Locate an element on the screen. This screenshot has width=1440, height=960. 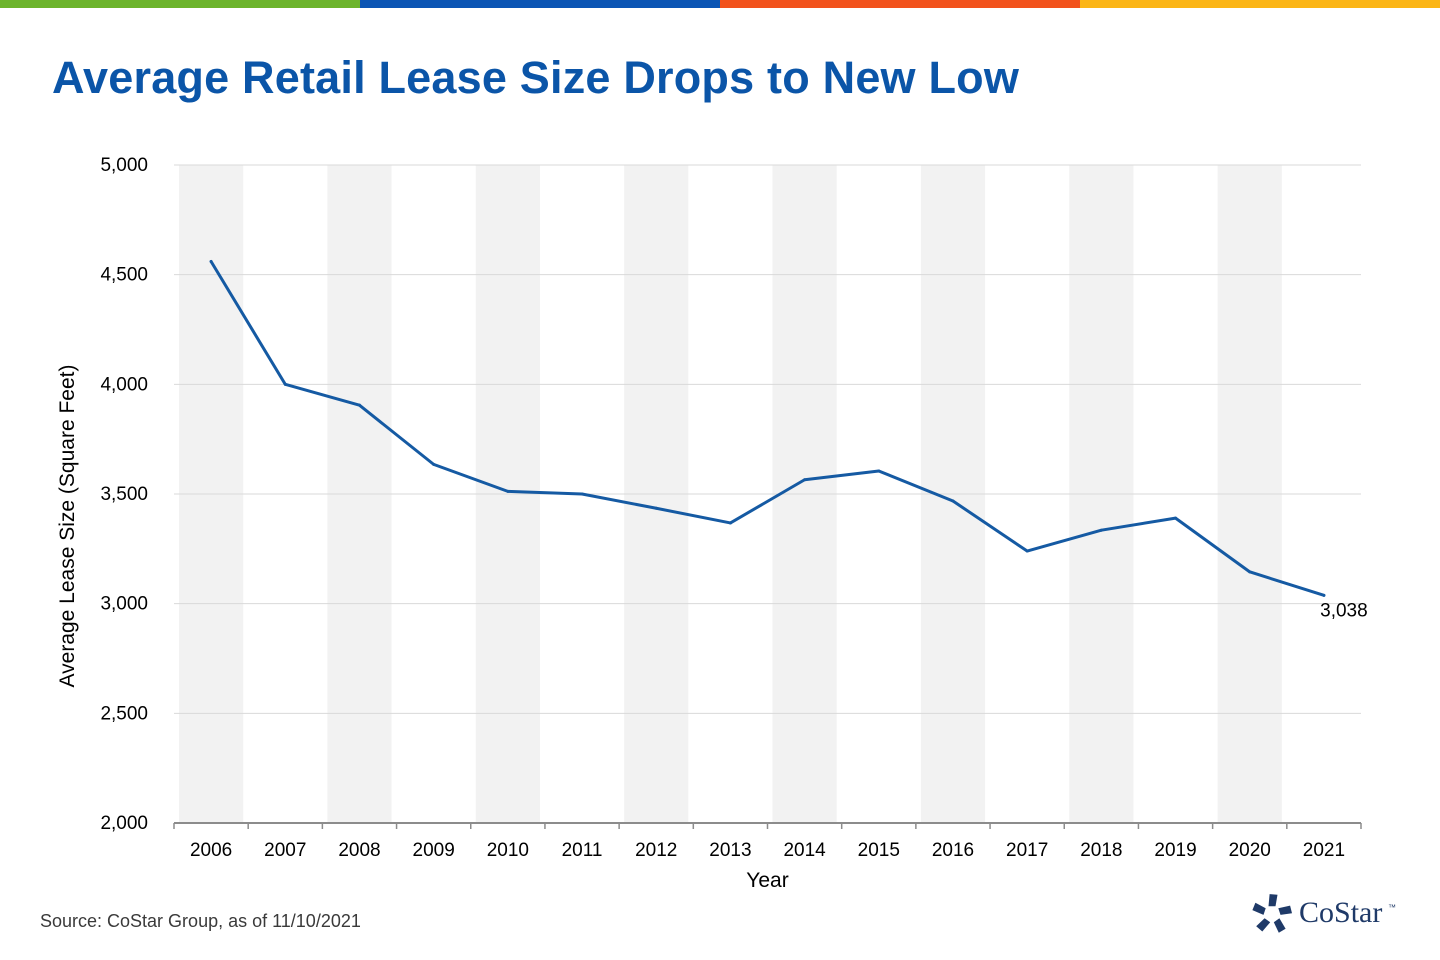
costar-logo: CoStar ™ is located at coordinates (1327, 914).